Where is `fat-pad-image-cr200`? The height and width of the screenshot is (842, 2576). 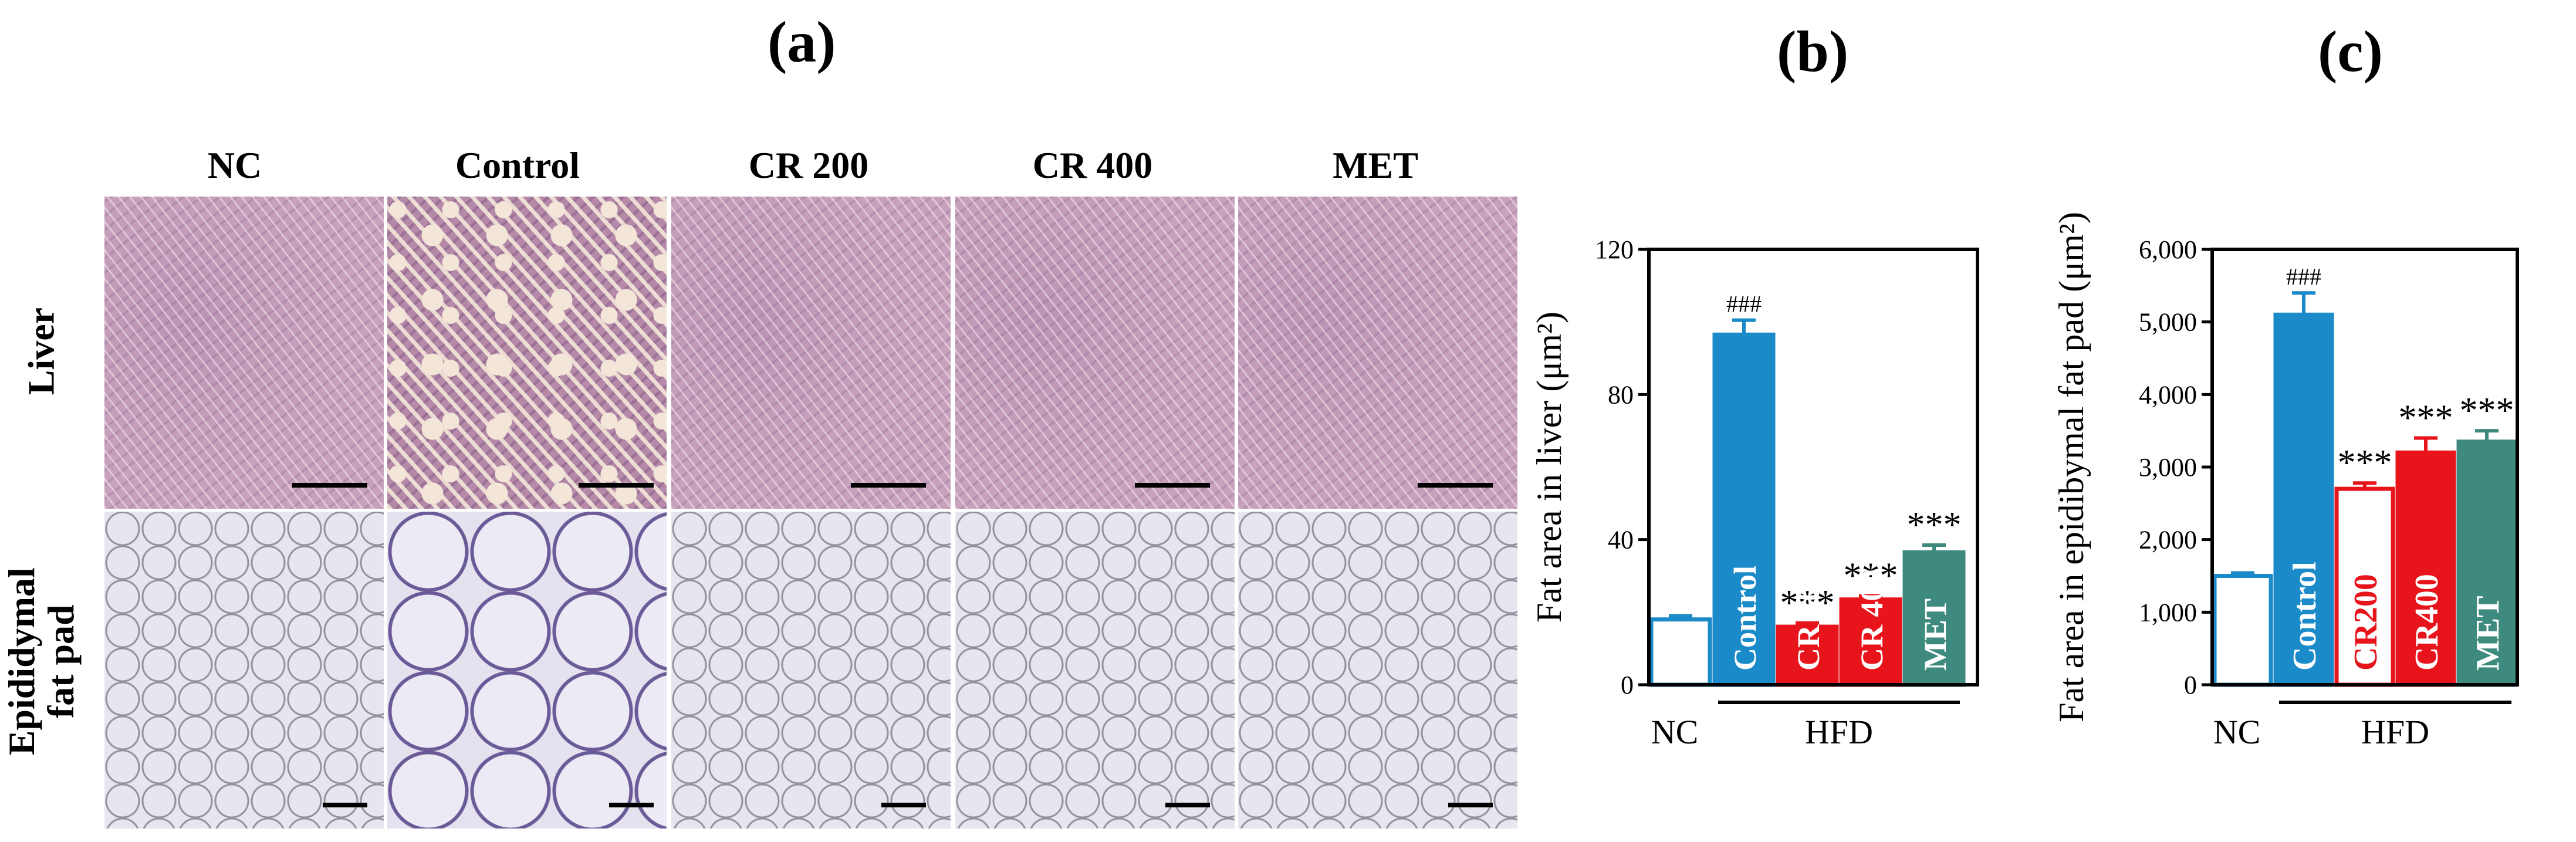
fat-pad-image-cr200 is located at coordinates (811, 670).